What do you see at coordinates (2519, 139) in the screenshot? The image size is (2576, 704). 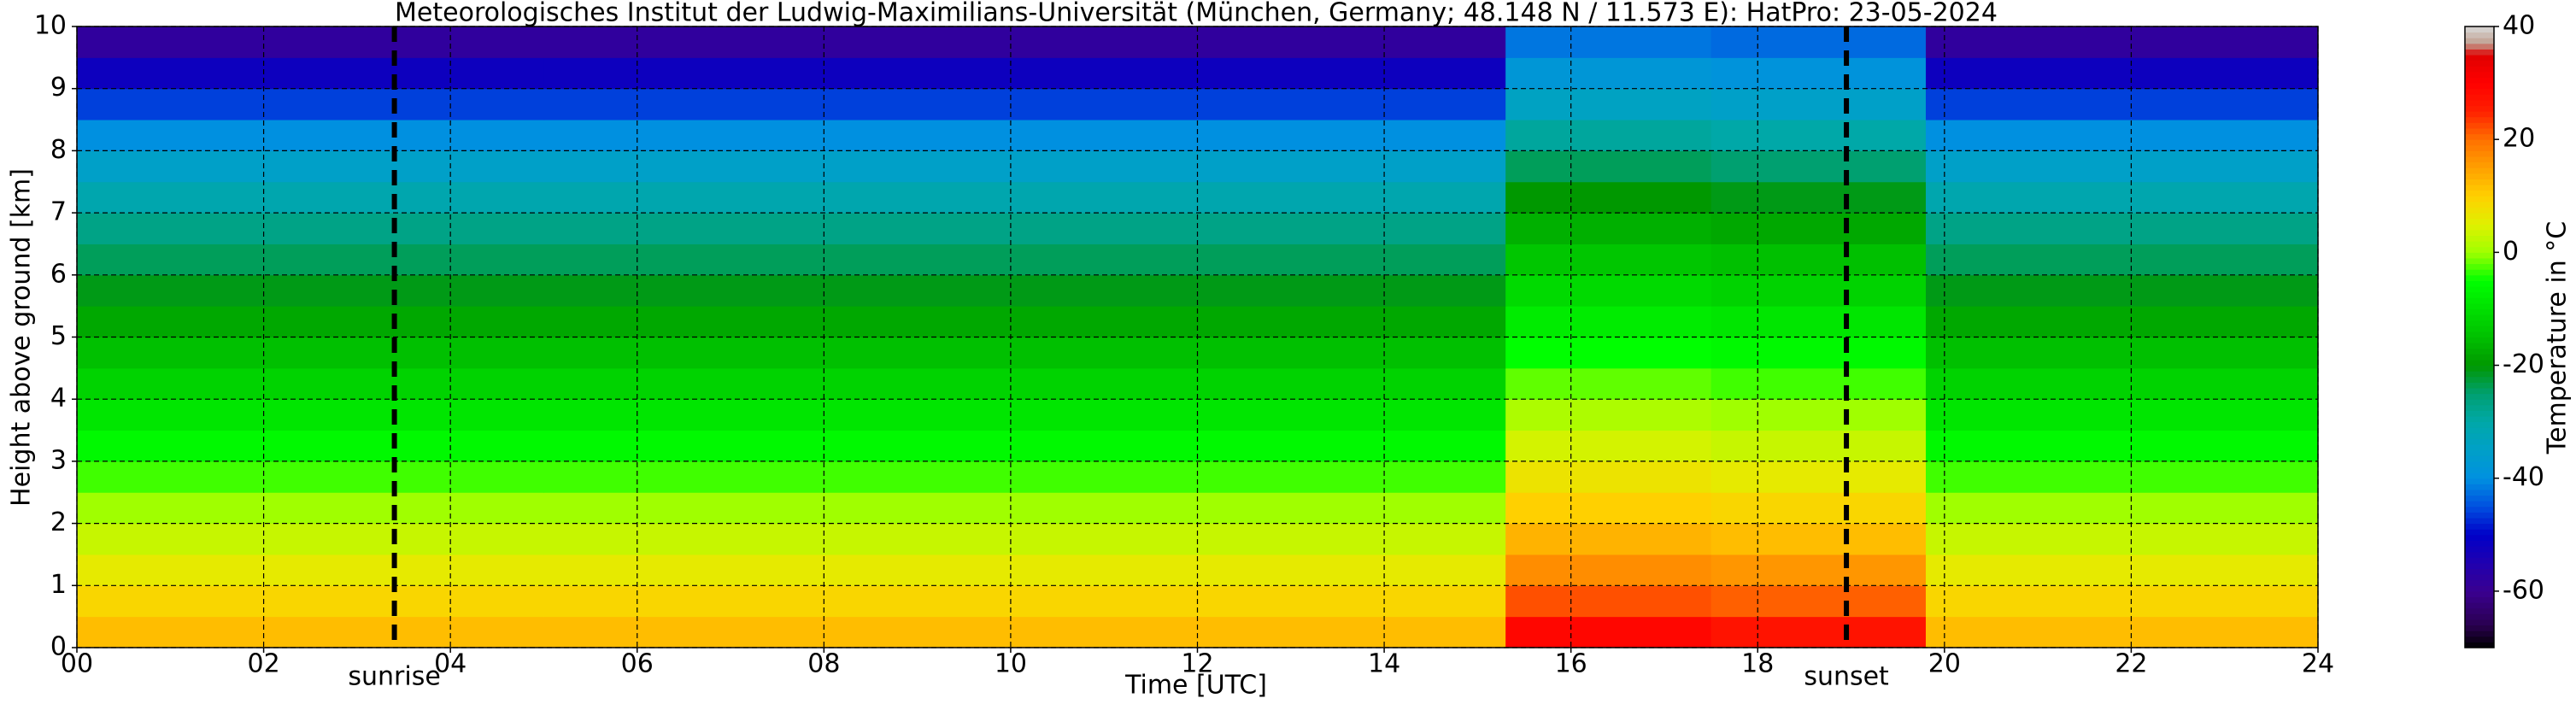 I see `colorbar-tick-label: 20` at bounding box center [2519, 139].